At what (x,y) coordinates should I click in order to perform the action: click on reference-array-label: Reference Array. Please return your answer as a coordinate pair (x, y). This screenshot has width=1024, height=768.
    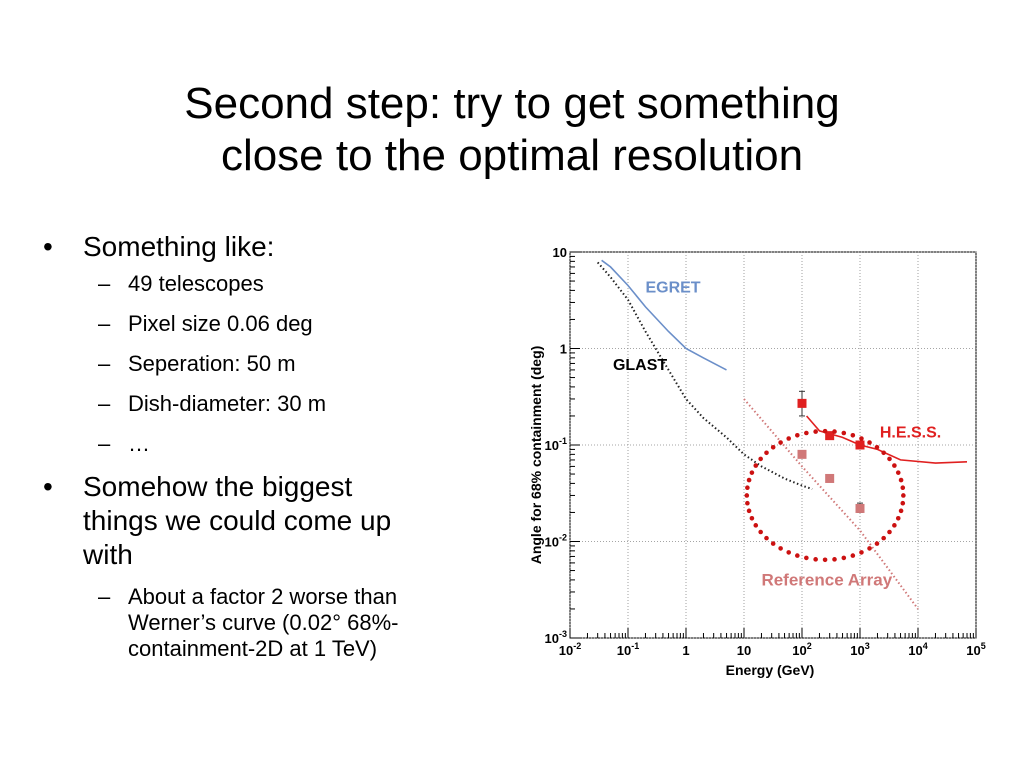
    Looking at the image, I should click on (826, 579).